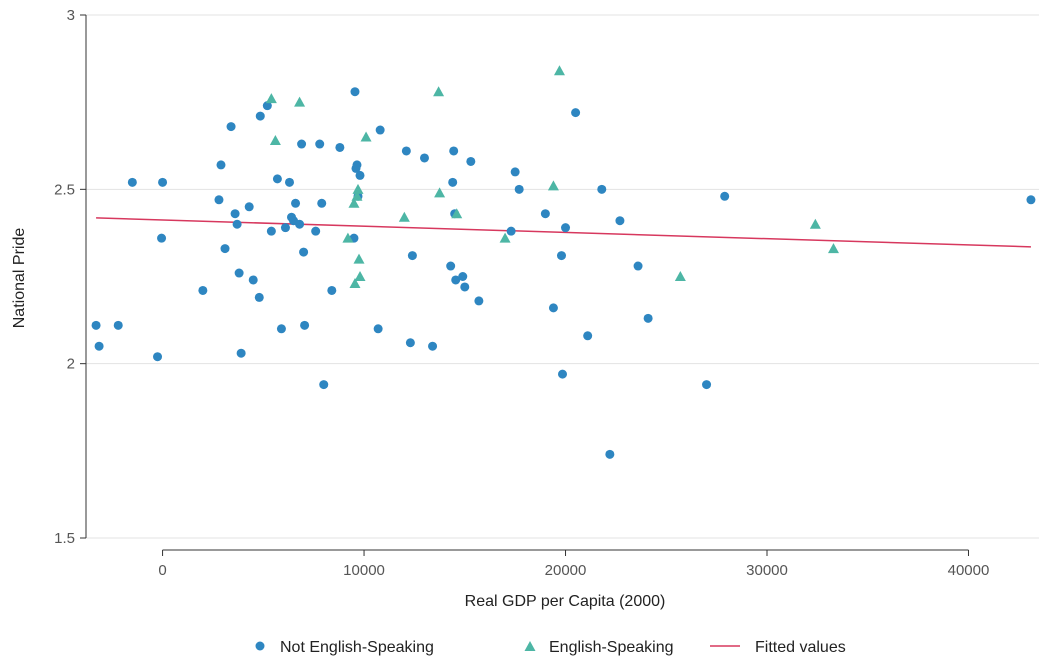 The height and width of the screenshot is (659, 1039). I want to click on legend-label-fitted-values: Fitted values, so click(800, 647).